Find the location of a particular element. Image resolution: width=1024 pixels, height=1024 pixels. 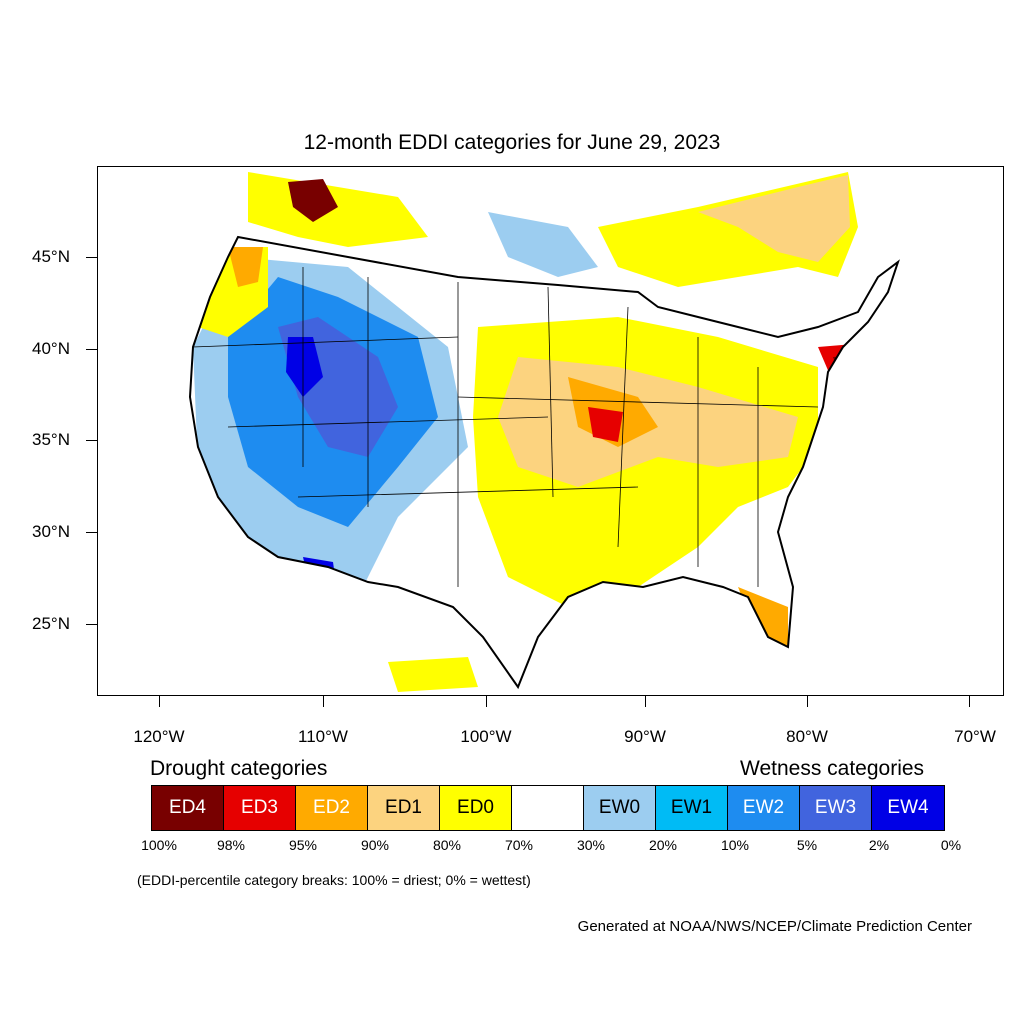

central-dry-ed3 is located at coordinates (605, 424).